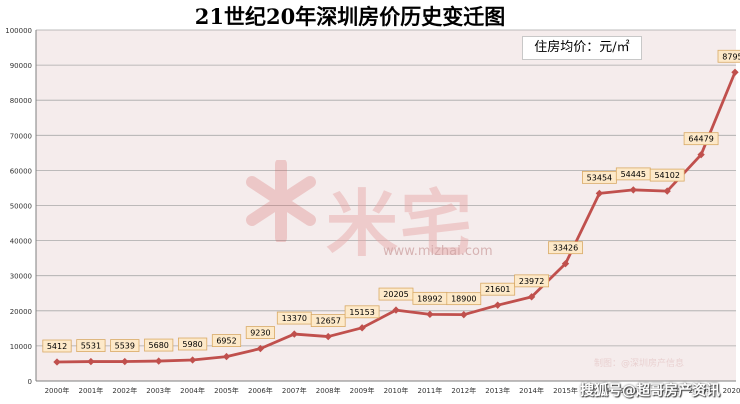 This screenshot has width=740, height=404. Describe the element at coordinates (294, 318) in the screenshot. I see `data-label: 13370` at that location.